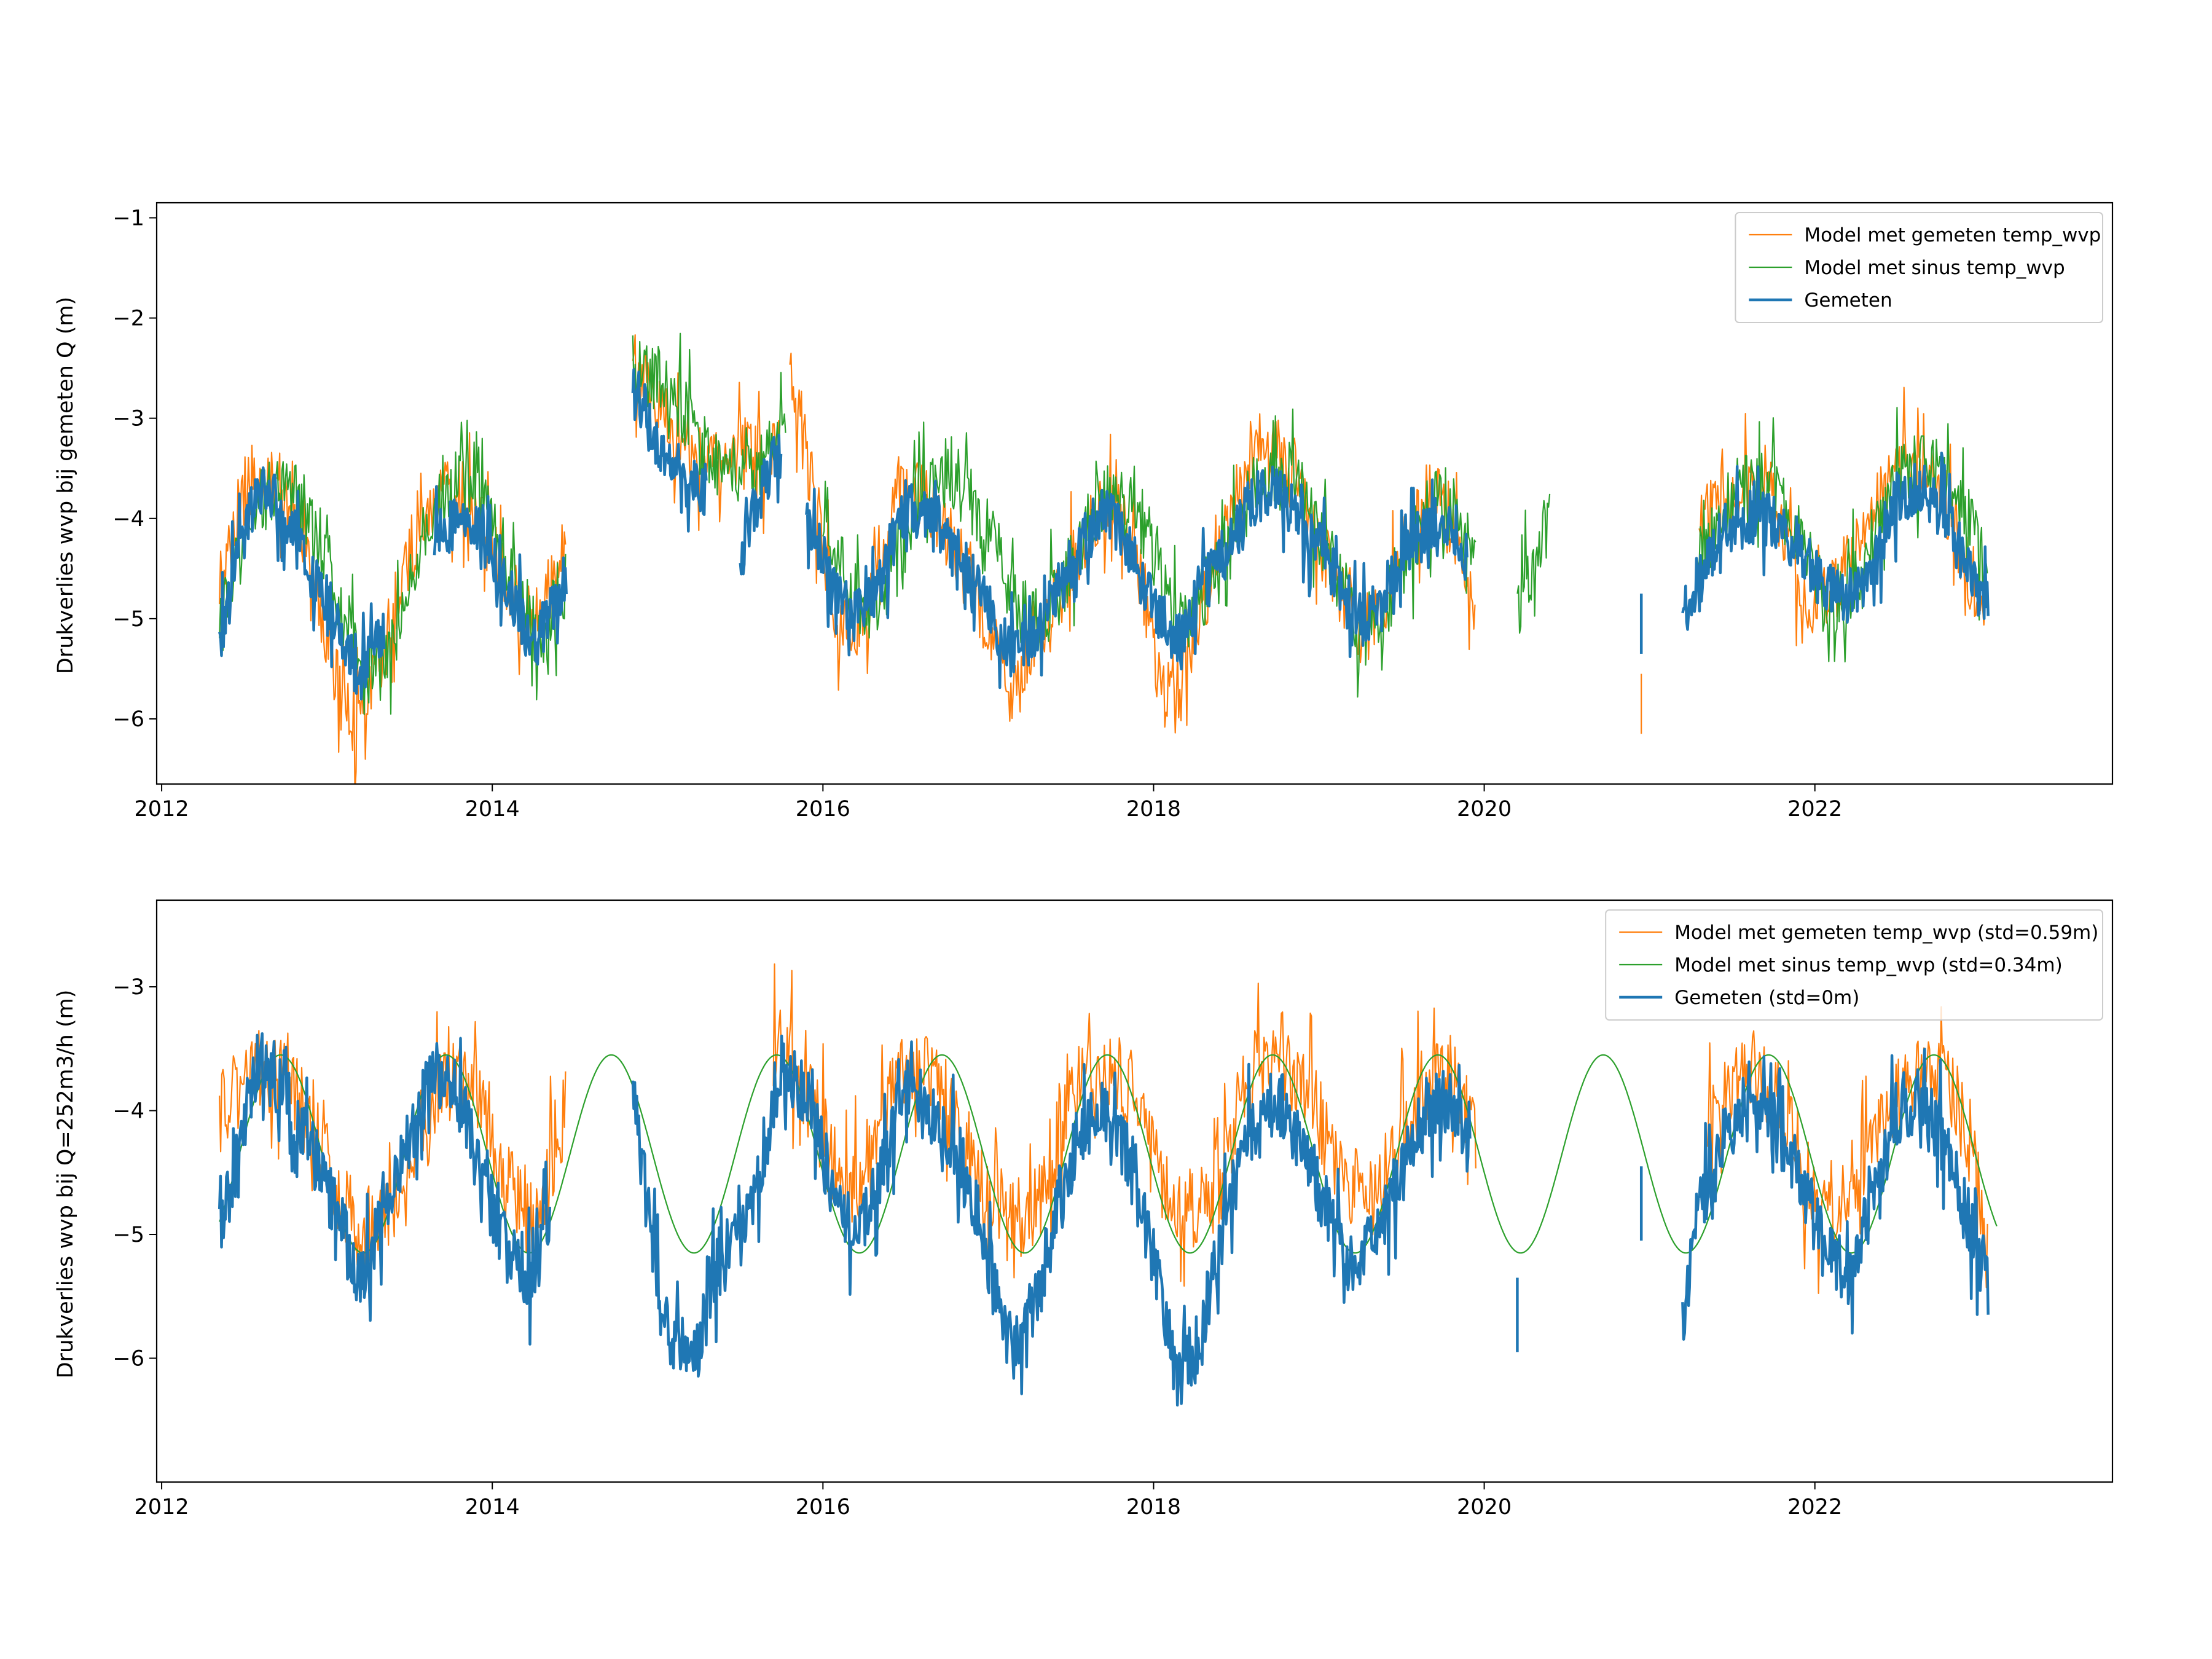  Describe the element at coordinates (128, 419) in the screenshot. I see `top-y-tick-label: −3` at that location.